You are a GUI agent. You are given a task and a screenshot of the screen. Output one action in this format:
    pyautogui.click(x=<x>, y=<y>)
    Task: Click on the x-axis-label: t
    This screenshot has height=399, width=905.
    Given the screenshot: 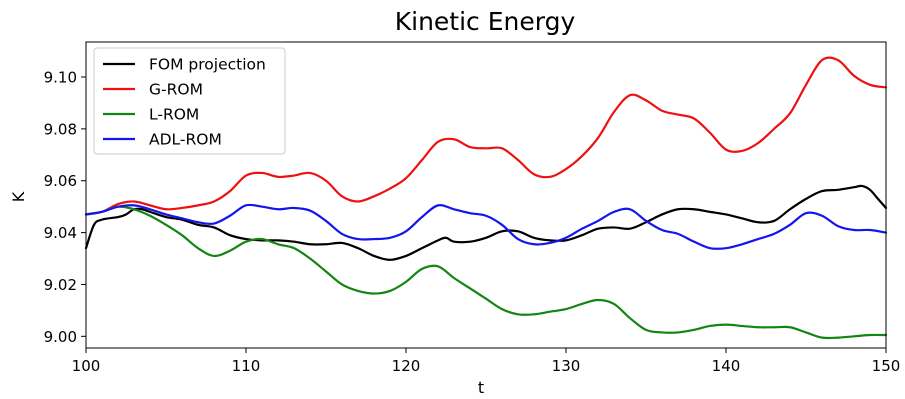 What is the action you would take?
    pyautogui.click(x=481, y=387)
    